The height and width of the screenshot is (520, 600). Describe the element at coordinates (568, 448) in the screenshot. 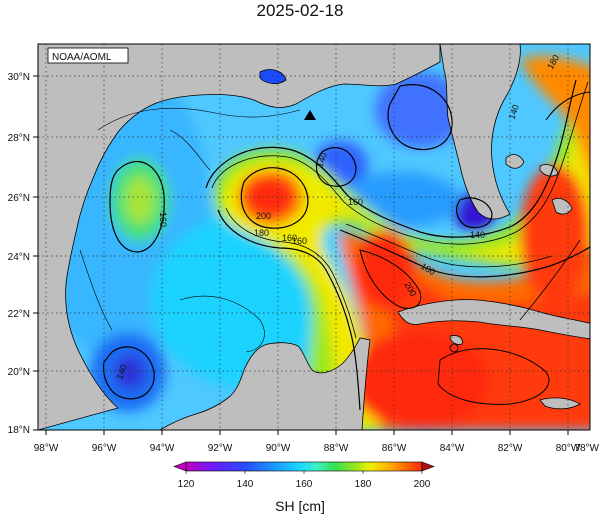

I see `lon-label: 80°W` at that location.